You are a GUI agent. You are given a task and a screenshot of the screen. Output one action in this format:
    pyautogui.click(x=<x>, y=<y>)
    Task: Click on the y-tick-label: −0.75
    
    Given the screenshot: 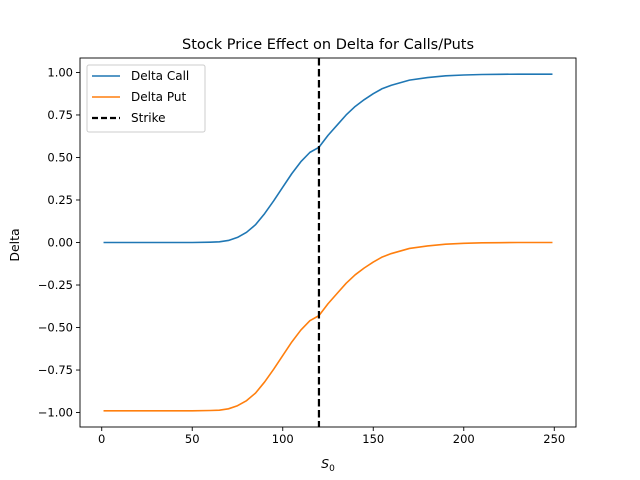 What is the action you would take?
    pyautogui.click(x=55, y=370)
    